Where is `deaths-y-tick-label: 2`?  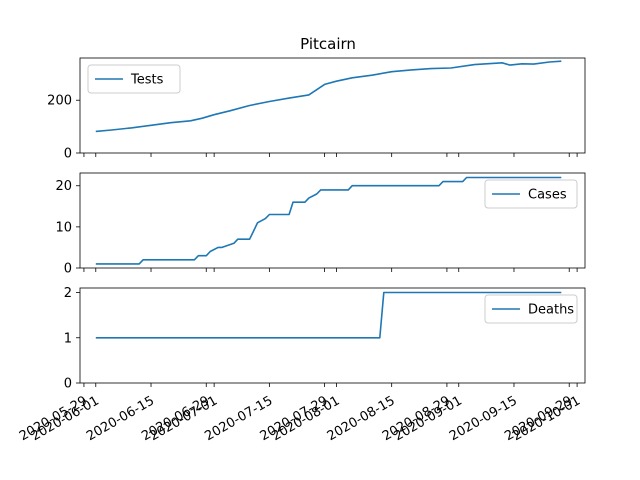
deaths-y-tick-label: 2 is located at coordinates (68, 293).